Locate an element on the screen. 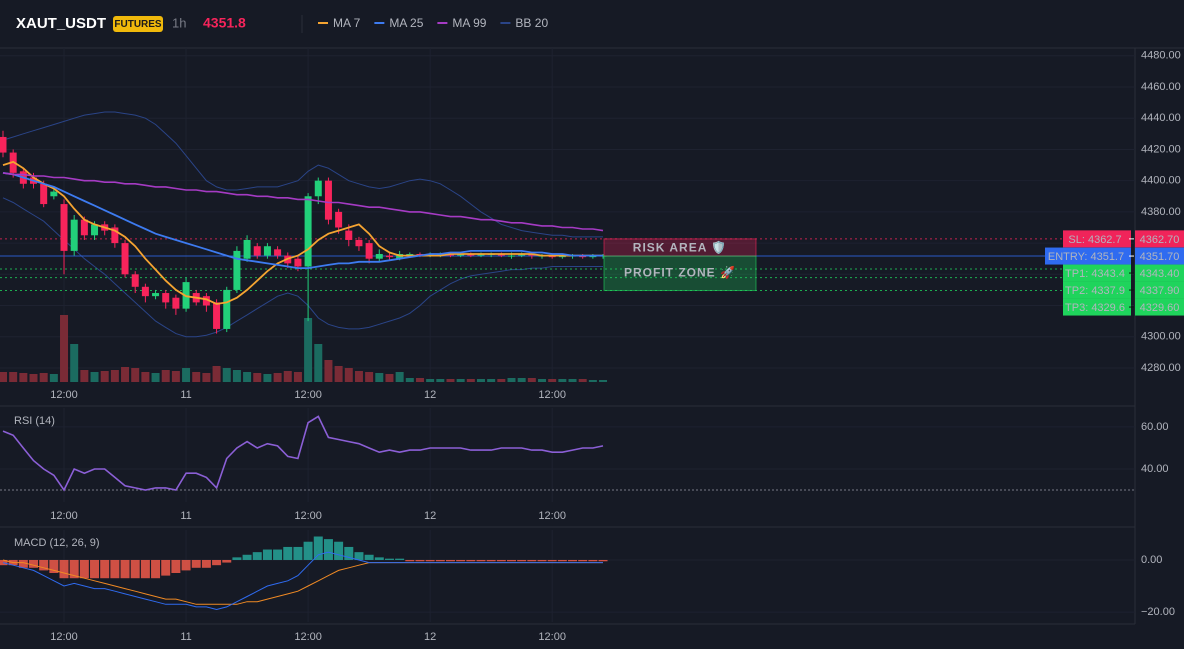 The width and height of the screenshot is (1184, 649). y-tick-label: 4460.00 is located at coordinates (1161, 87).